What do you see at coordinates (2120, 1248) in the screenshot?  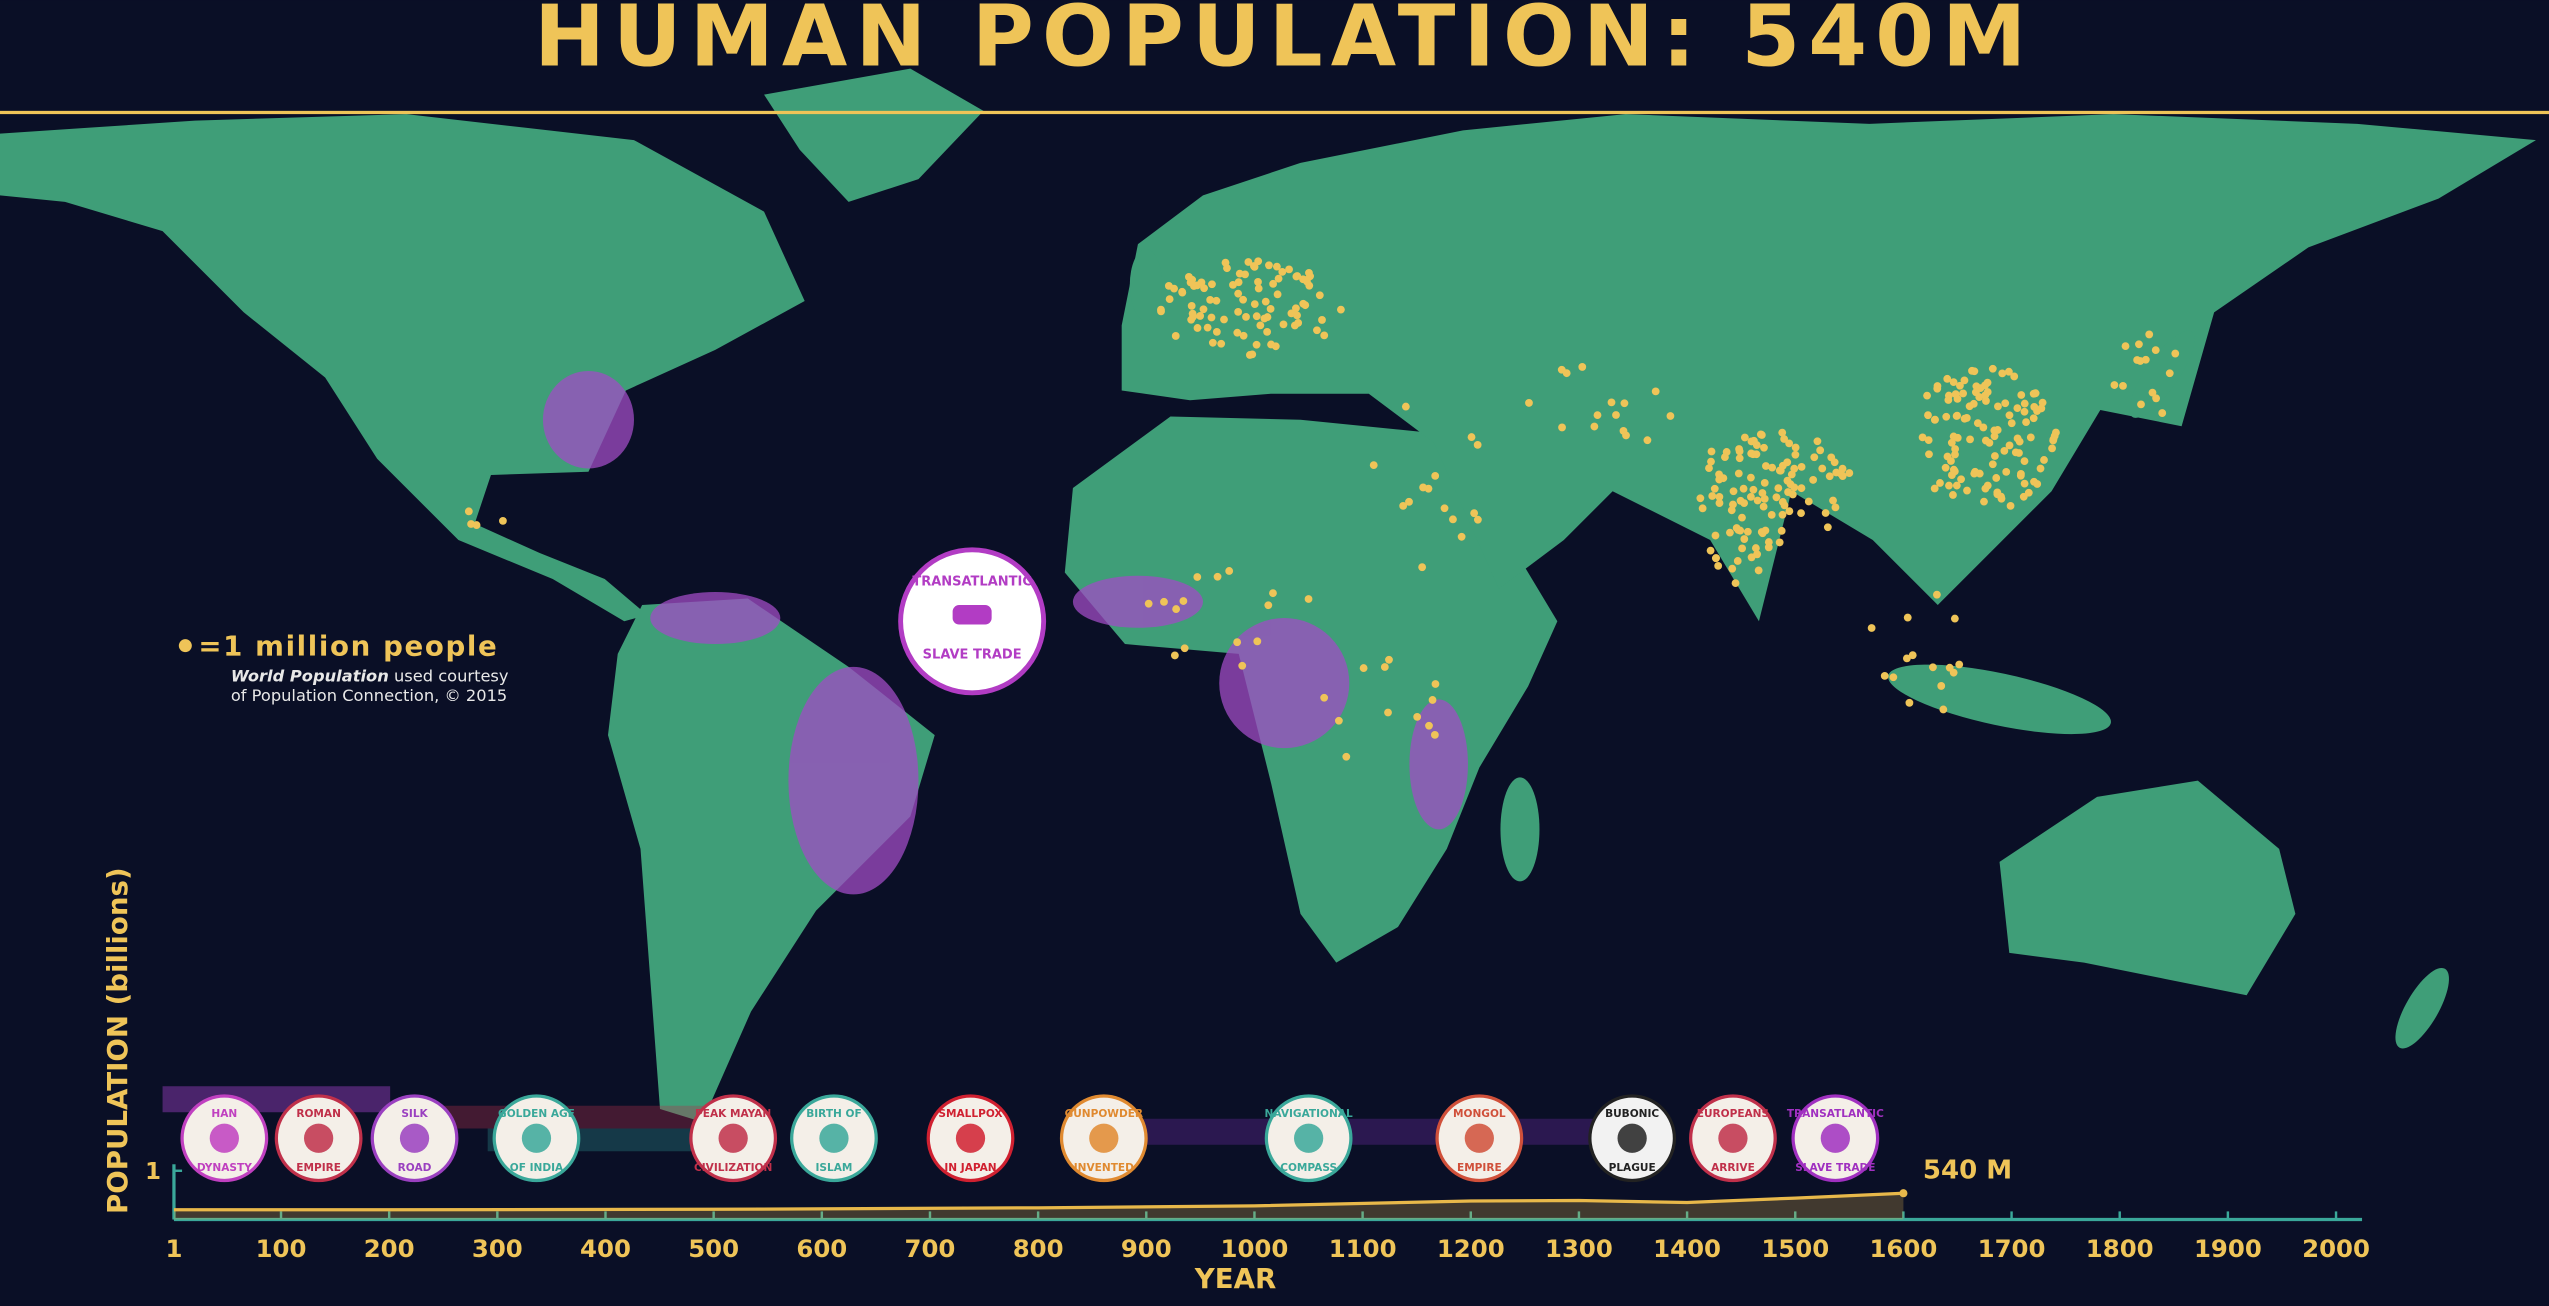 I see `x-tick-label: 1800` at bounding box center [2120, 1248].